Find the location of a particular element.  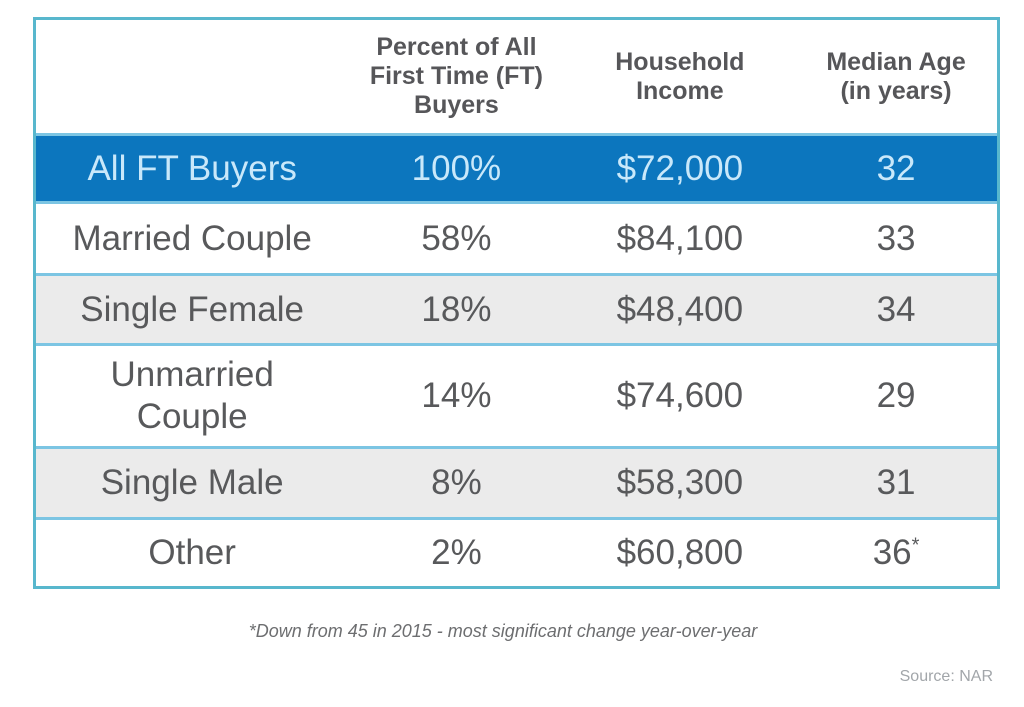

table-row-all-ft-buyers: All FT Buyers 100% $72,000 32 is located at coordinates (516, 167).